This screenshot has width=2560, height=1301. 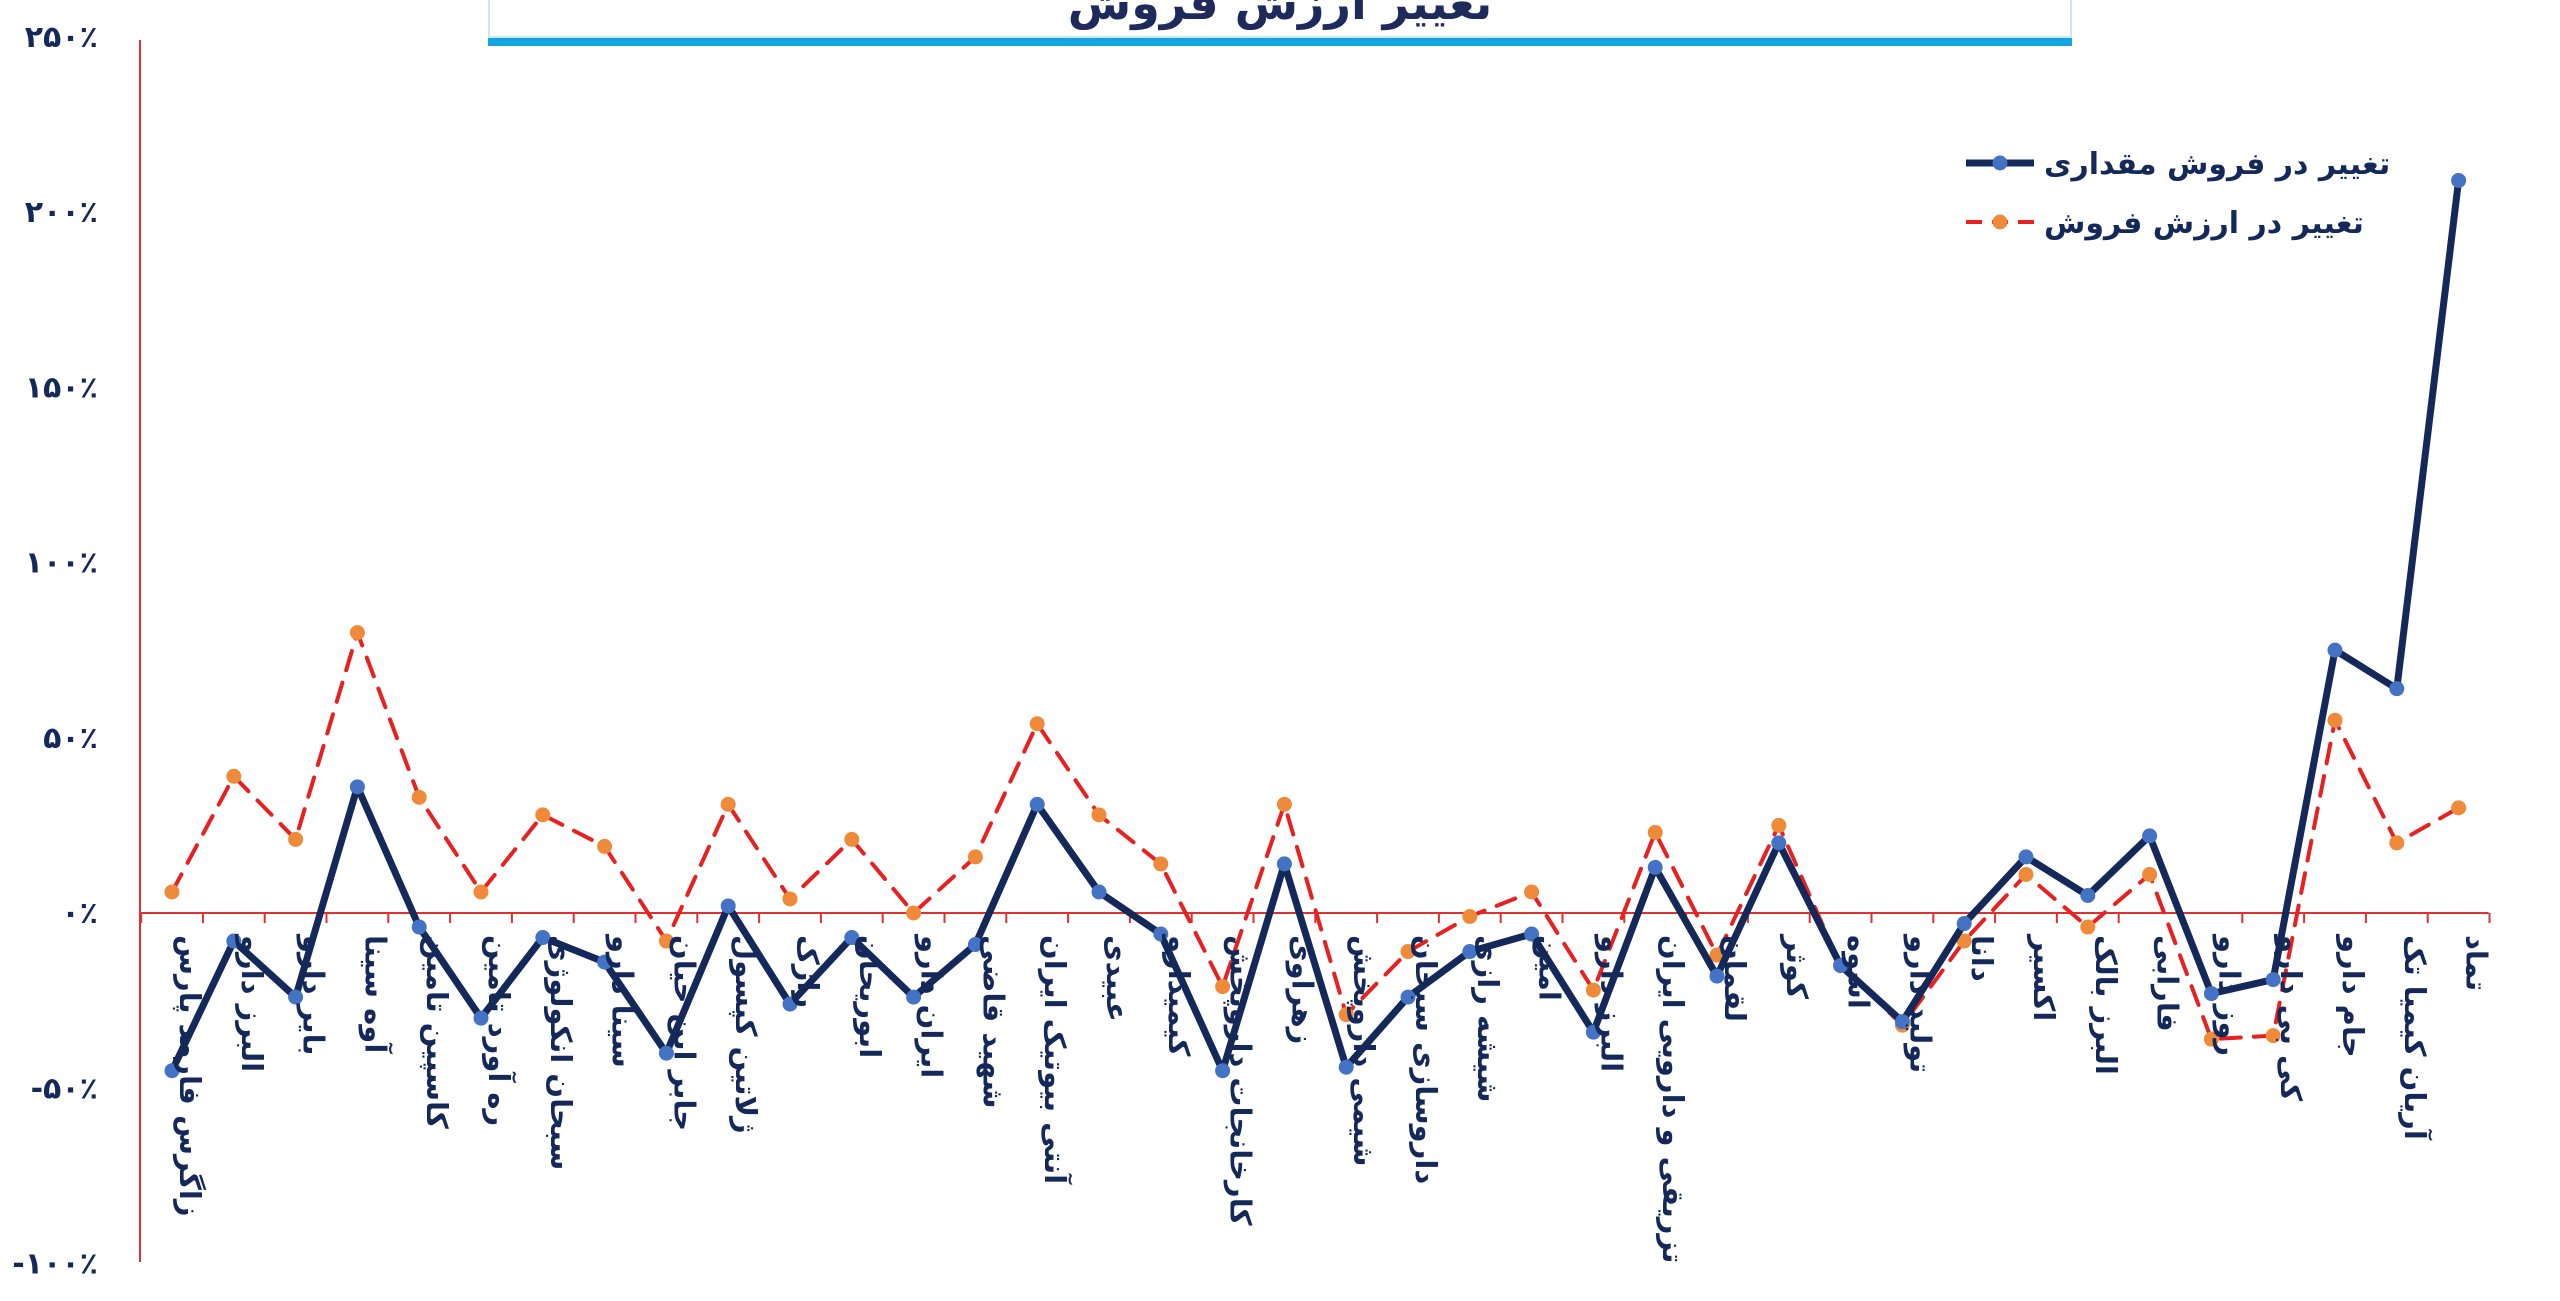 I want to click on x-tick-label: ایران دارو, so click(x=932, y=1005).